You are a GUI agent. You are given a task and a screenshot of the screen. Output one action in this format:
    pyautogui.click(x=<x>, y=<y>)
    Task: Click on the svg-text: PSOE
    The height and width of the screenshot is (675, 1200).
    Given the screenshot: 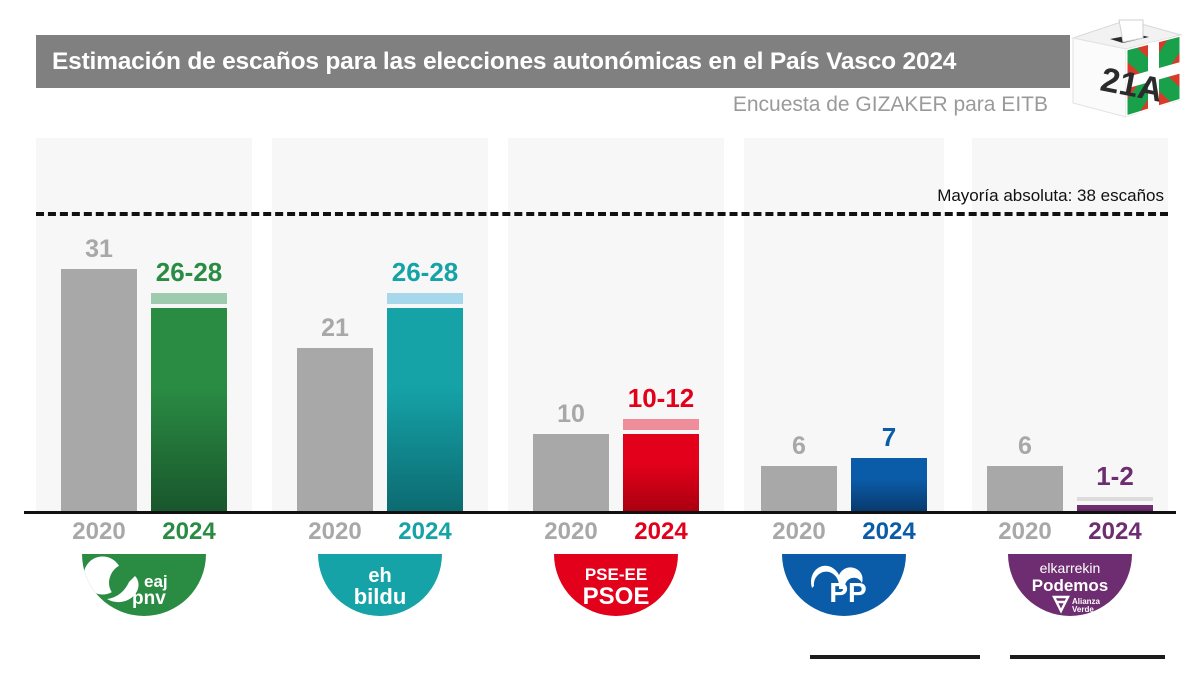 What is the action you would take?
    pyautogui.click(x=616, y=596)
    